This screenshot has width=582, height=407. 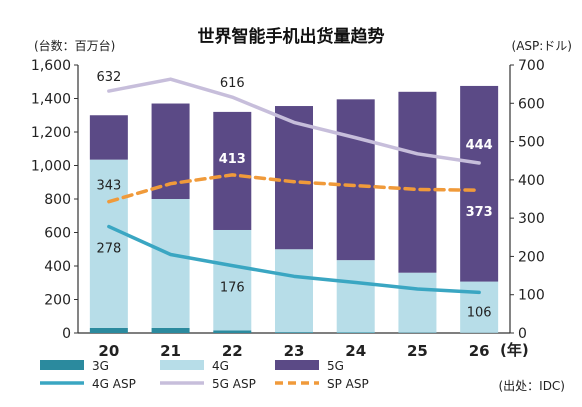 What do you see at coordinates (479, 312) in the screenshot?
I see `data-label-4g-asp: 106` at bounding box center [479, 312].